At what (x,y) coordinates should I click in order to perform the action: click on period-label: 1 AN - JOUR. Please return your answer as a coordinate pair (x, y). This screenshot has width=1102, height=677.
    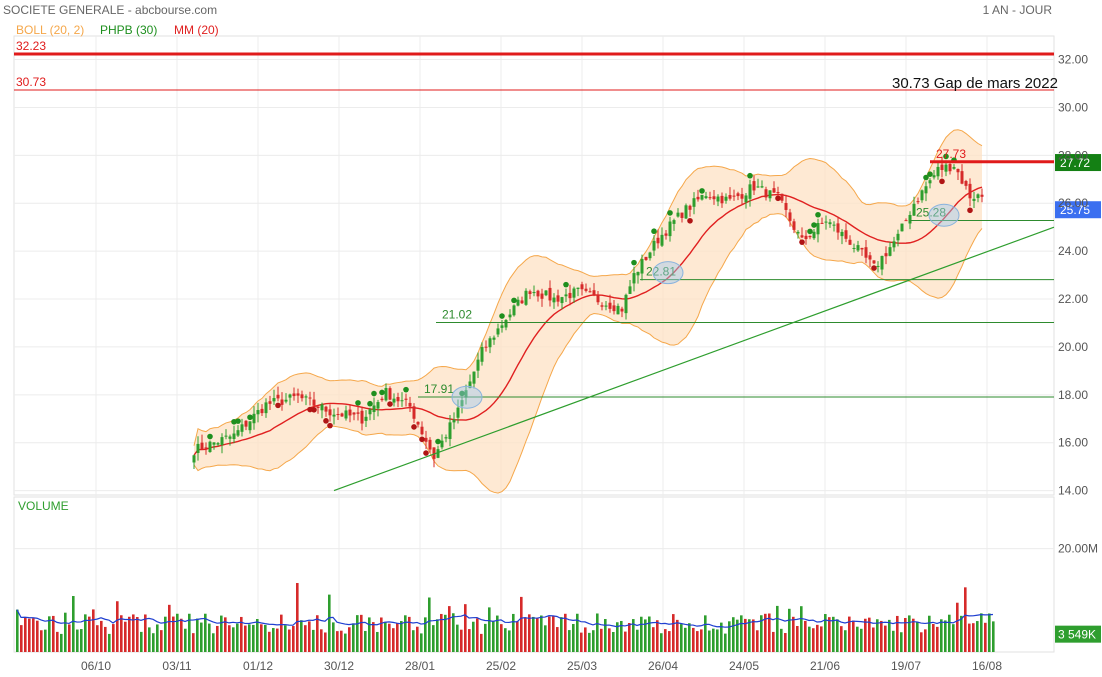
    Looking at the image, I should click on (1018, 10).